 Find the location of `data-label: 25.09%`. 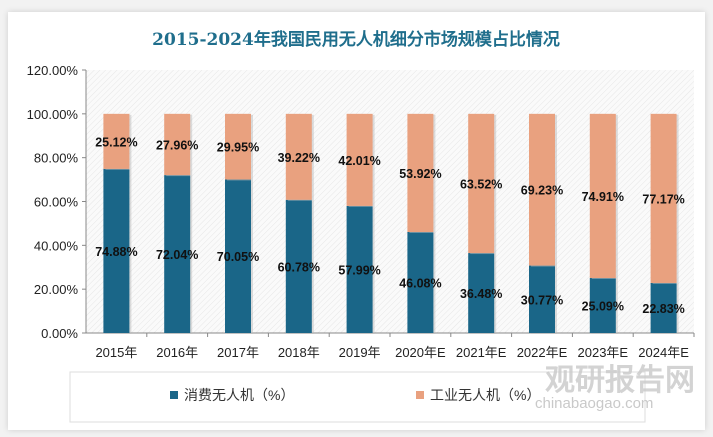

data-label: 25.09% is located at coordinates (603, 307).